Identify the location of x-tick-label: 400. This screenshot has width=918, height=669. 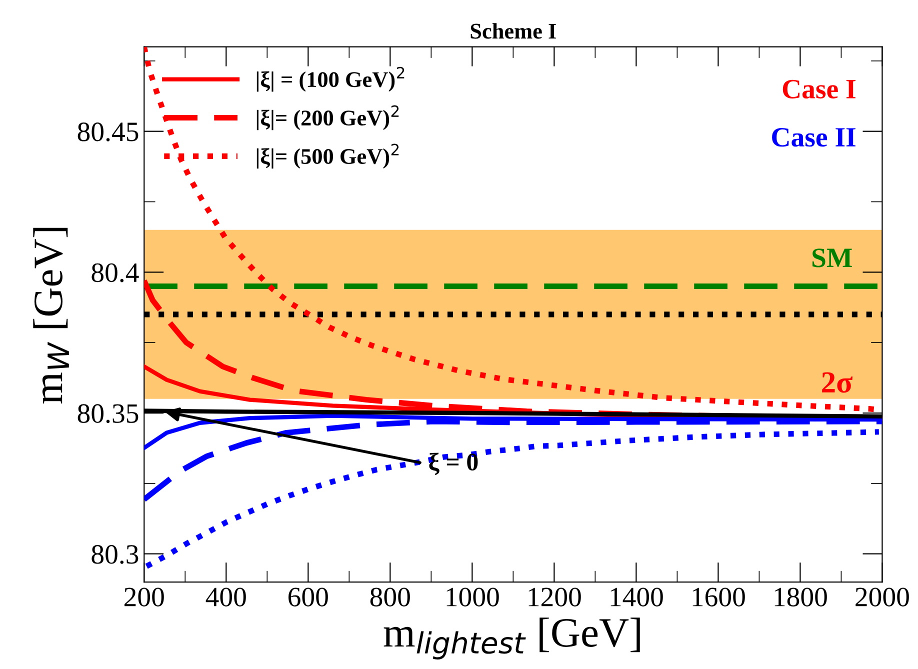
(226, 597).